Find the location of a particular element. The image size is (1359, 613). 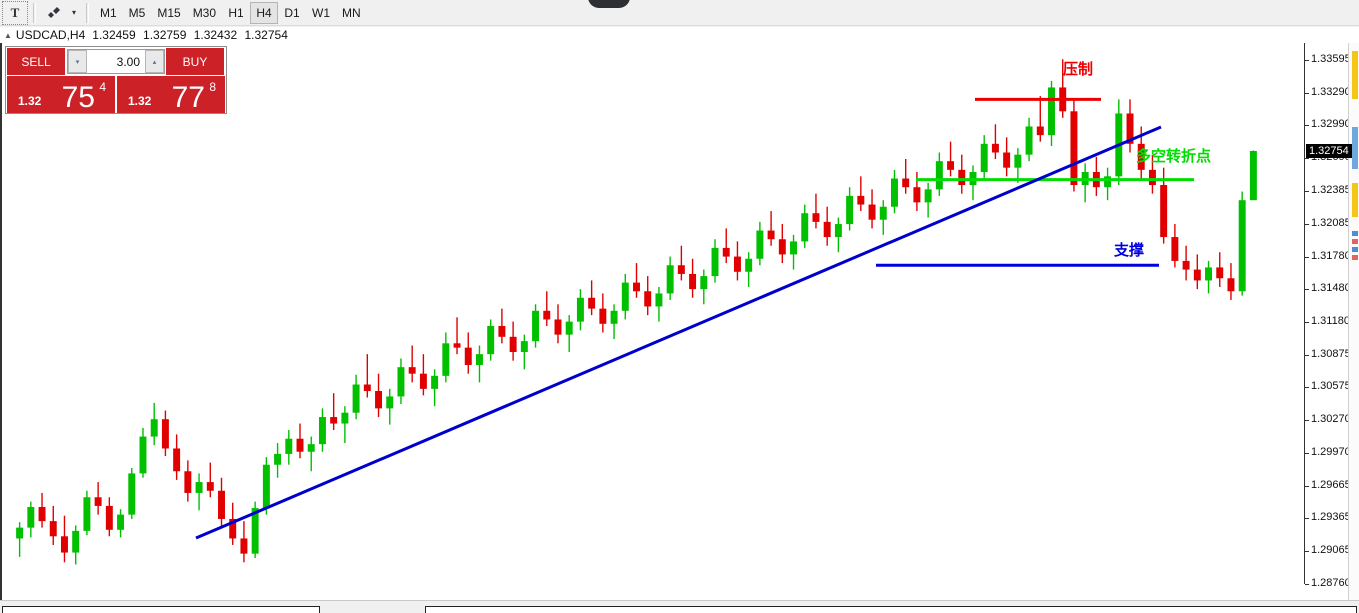

sell-button: SELL is located at coordinates (36, 61).